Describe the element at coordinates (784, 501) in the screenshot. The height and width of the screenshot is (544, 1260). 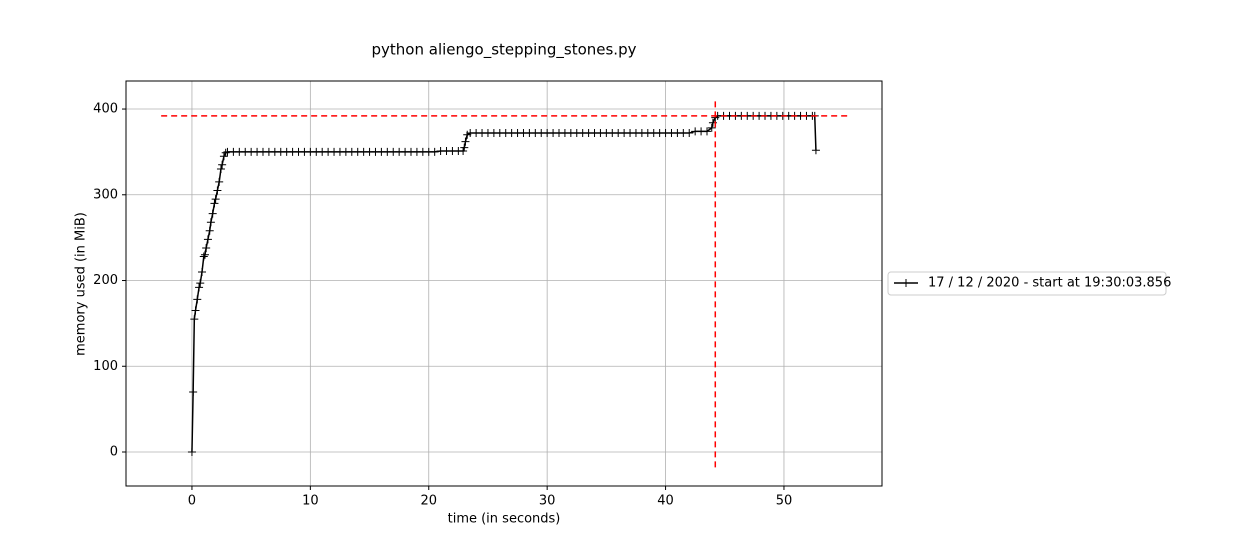
I see `x-tick-label: 50` at that location.